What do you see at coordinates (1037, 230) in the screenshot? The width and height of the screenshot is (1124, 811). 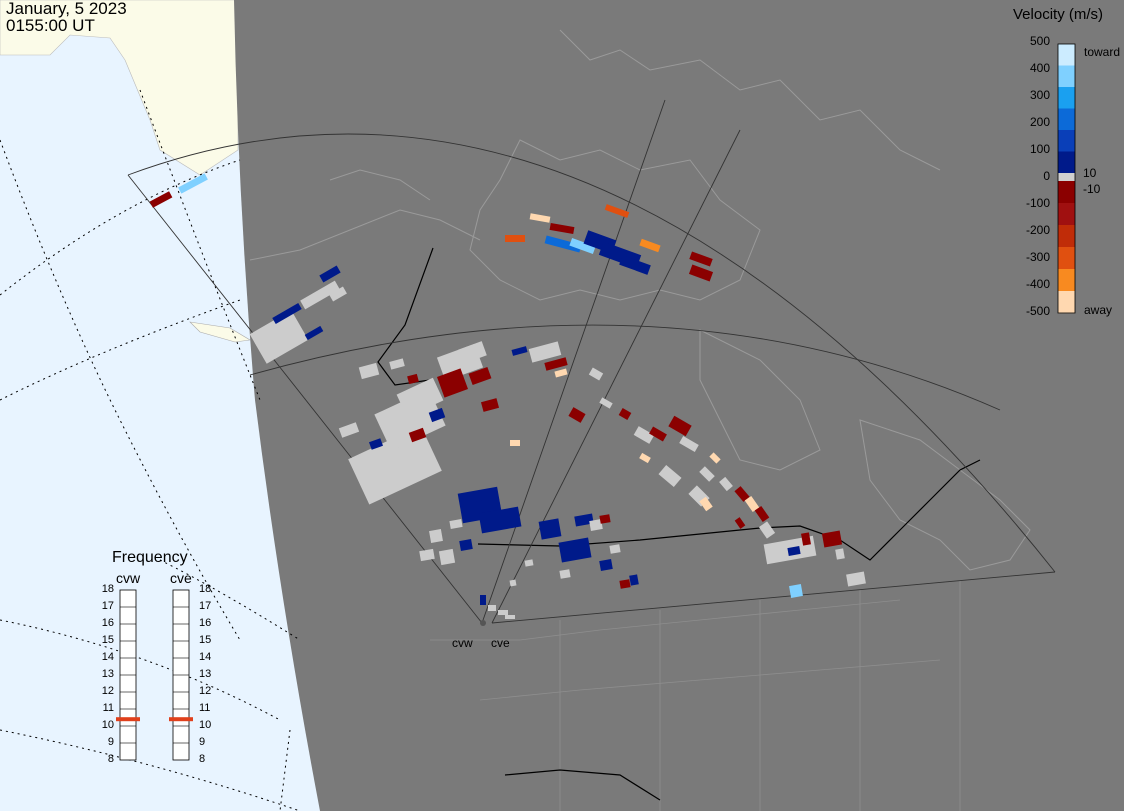 I see `velocity-tick-label: -200` at bounding box center [1037, 230].